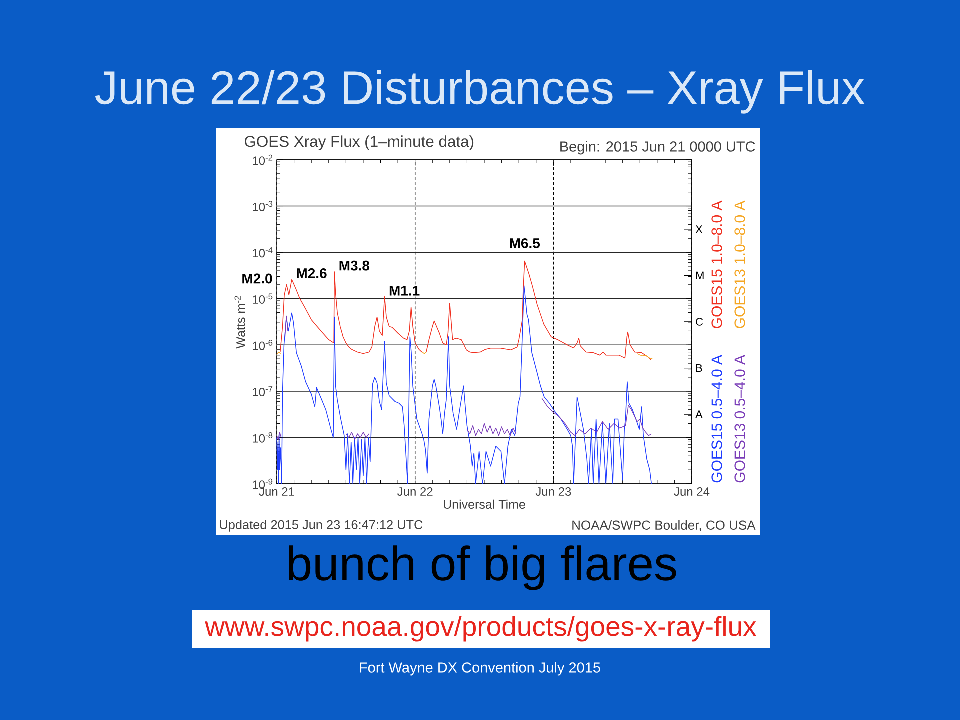 This screenshot has width=960, height=720. I want to click on category-label: C, so click(700, 322).